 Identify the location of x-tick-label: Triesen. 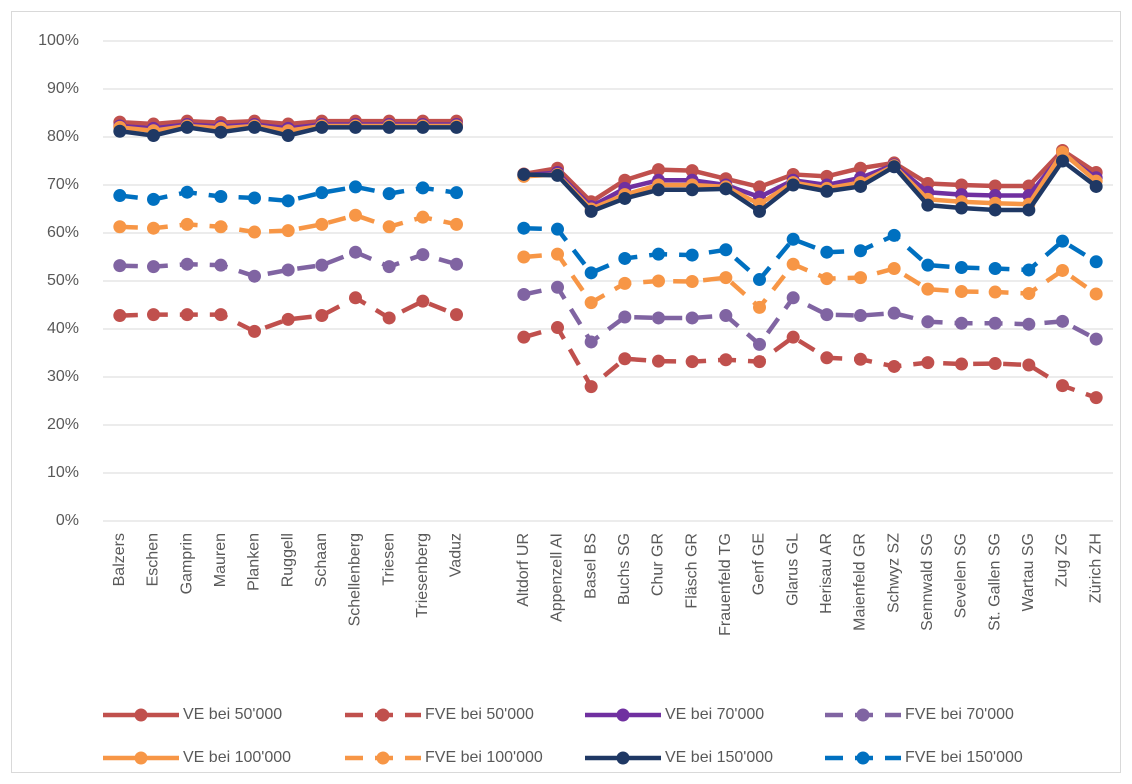
(388, 559).